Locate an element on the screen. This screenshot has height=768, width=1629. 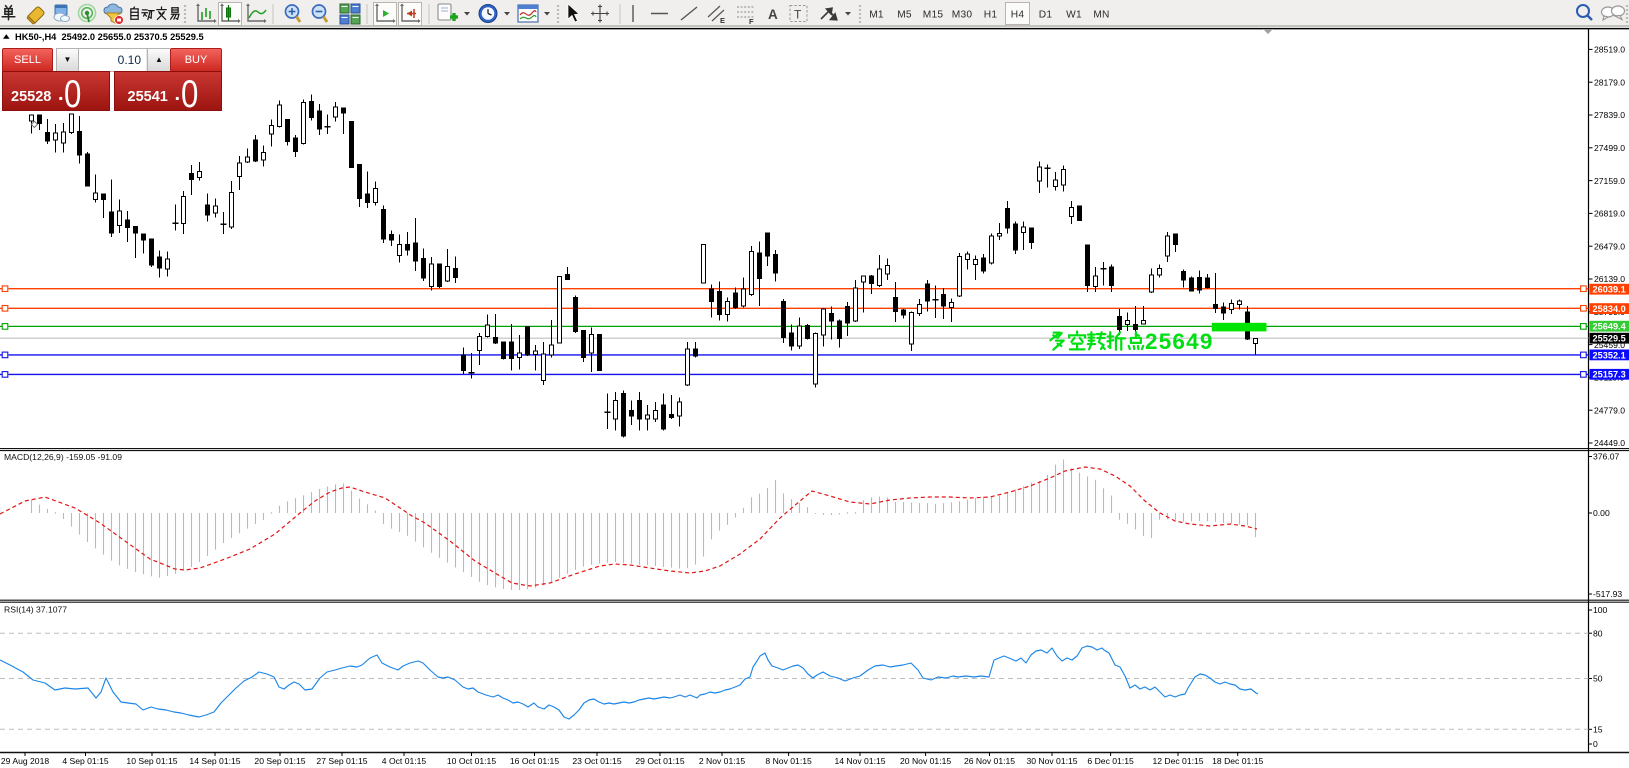
svg-text: 26139.0 is located at coordinates (1609, 279).